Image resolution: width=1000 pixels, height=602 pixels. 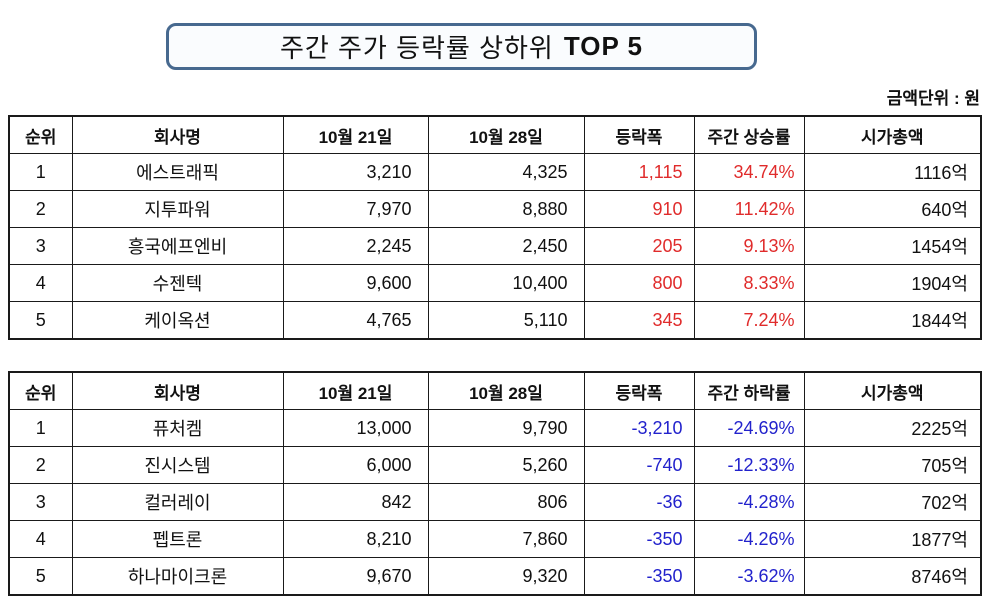 What do you see at coordinates (749, 539) in the screenshot?
I see `cell-rate: -4.26%` at bounding box center [749, 539].